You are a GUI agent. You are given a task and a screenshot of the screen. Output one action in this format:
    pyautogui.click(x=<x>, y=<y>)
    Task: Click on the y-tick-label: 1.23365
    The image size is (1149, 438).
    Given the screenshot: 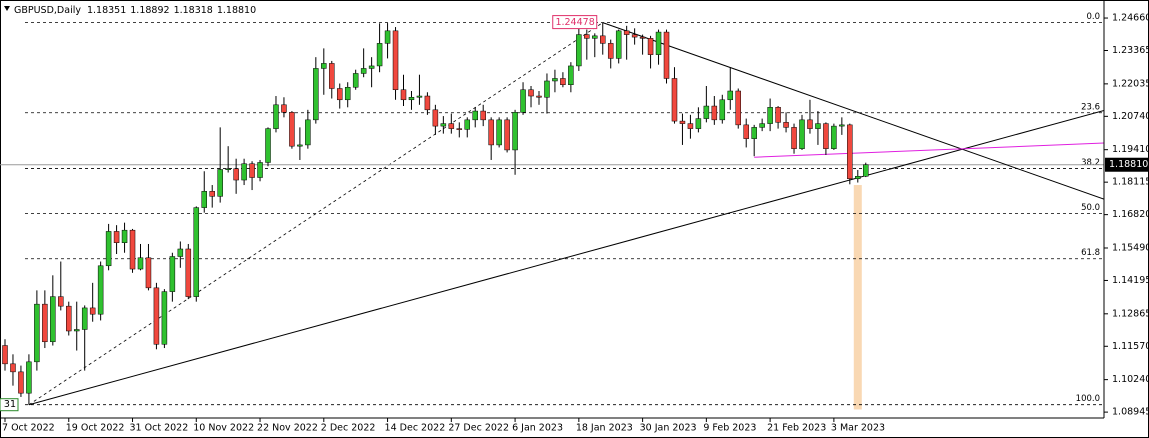 What is the action you would take?
    pyautogui.click(x=1130, y=50)
    